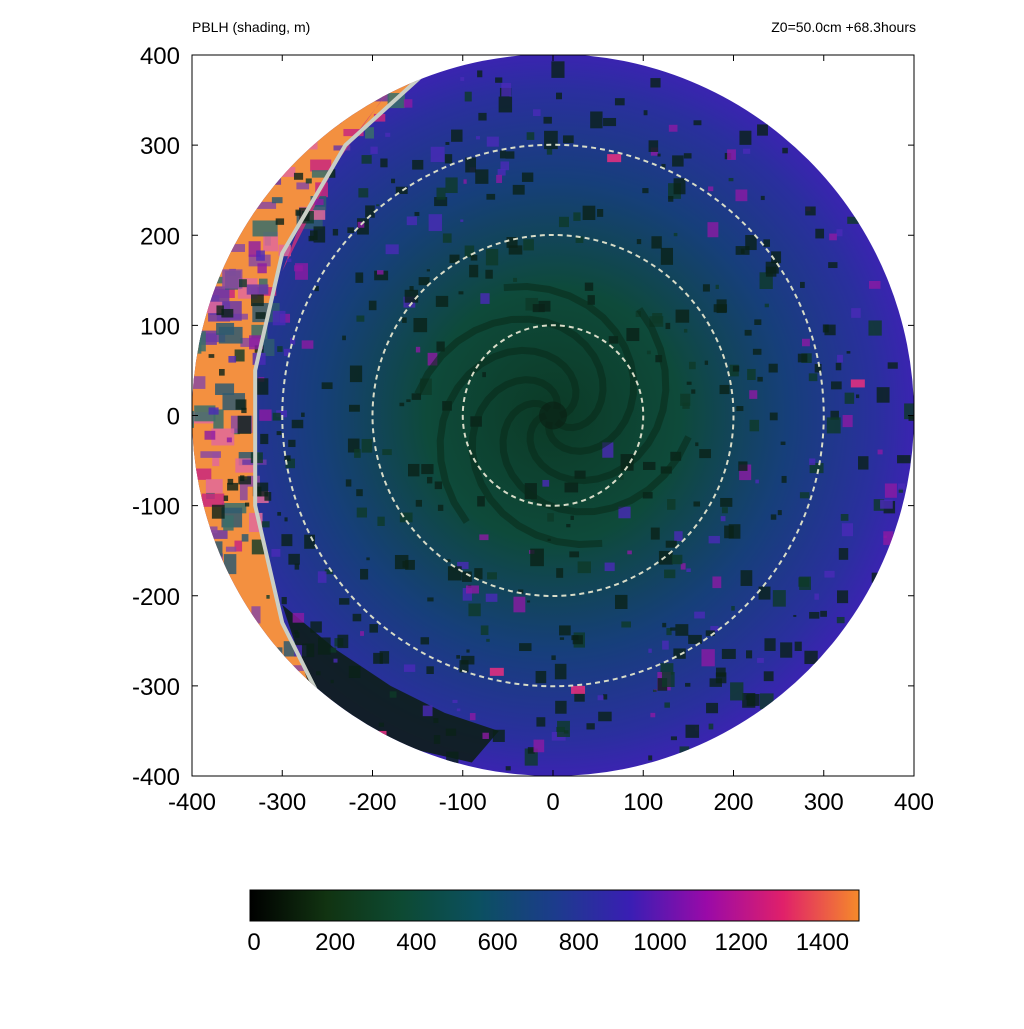 The width and height of the screenshot is (1024, 1029). Describe the element at coordinates (335, 942) in the screenshot. I see `colorbar-tick-label: 200` at that location.